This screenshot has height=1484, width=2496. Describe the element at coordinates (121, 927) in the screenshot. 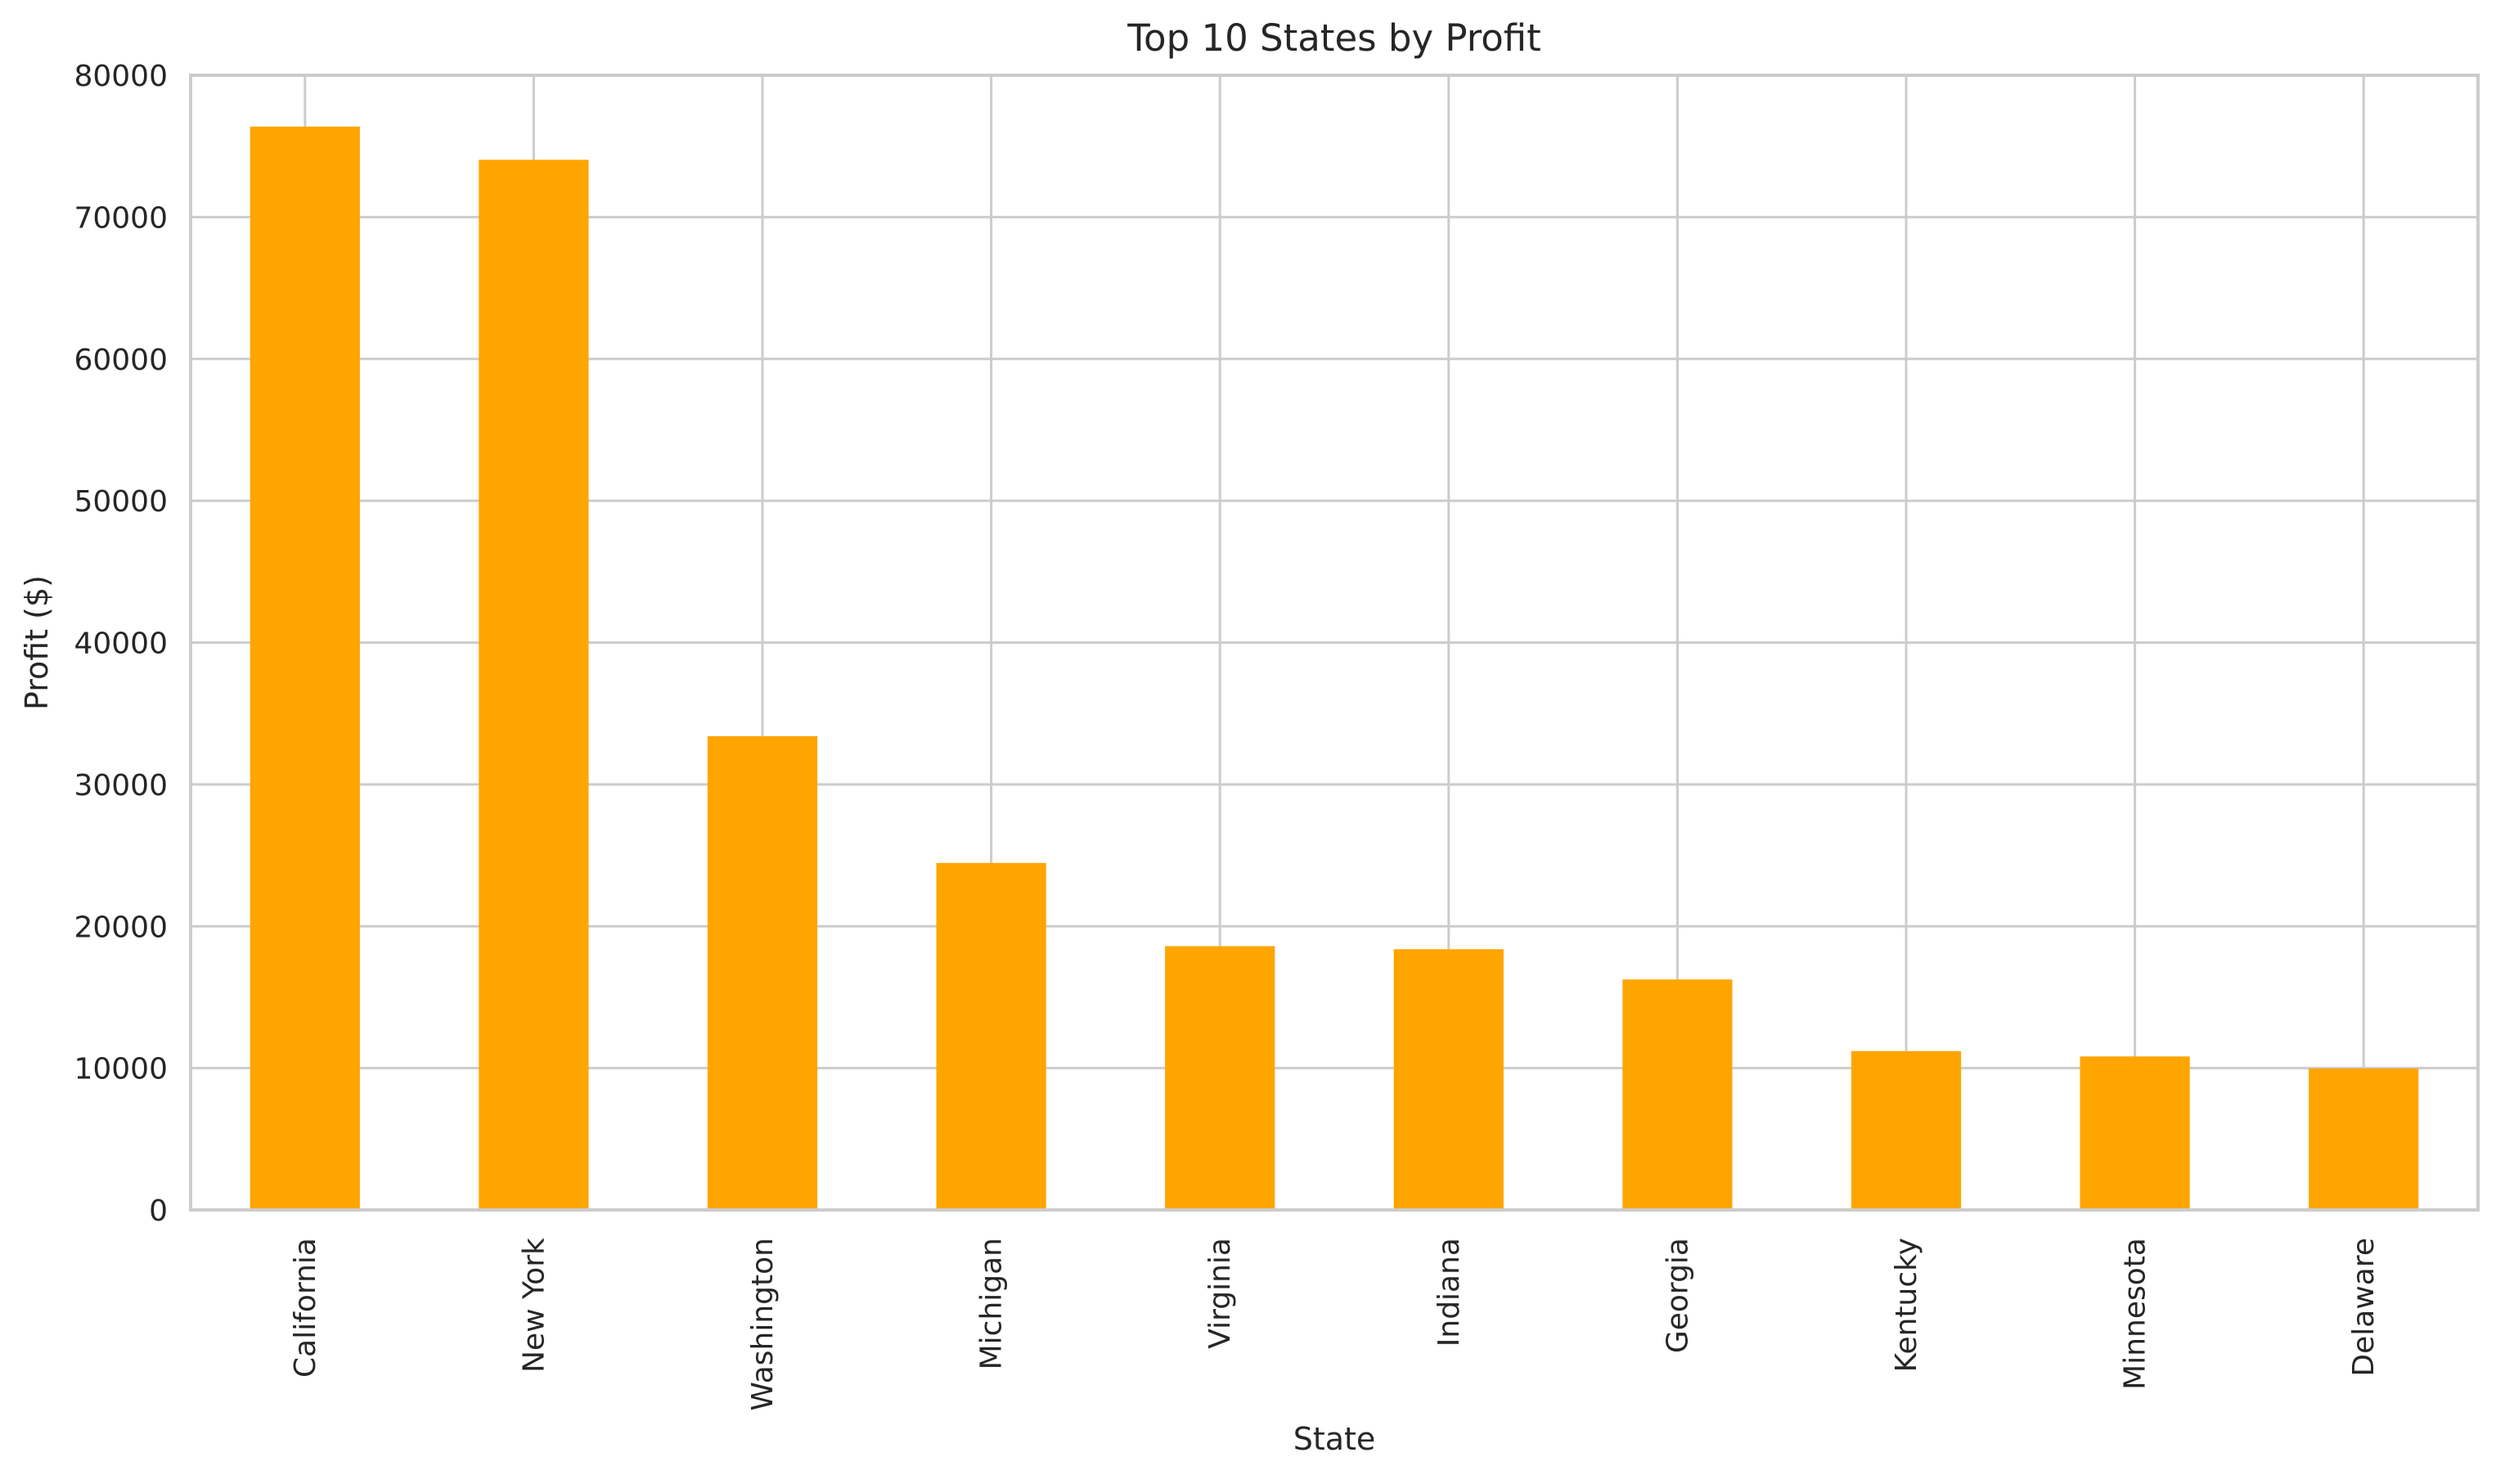

I see `y-tick-label: 20000` at that location.